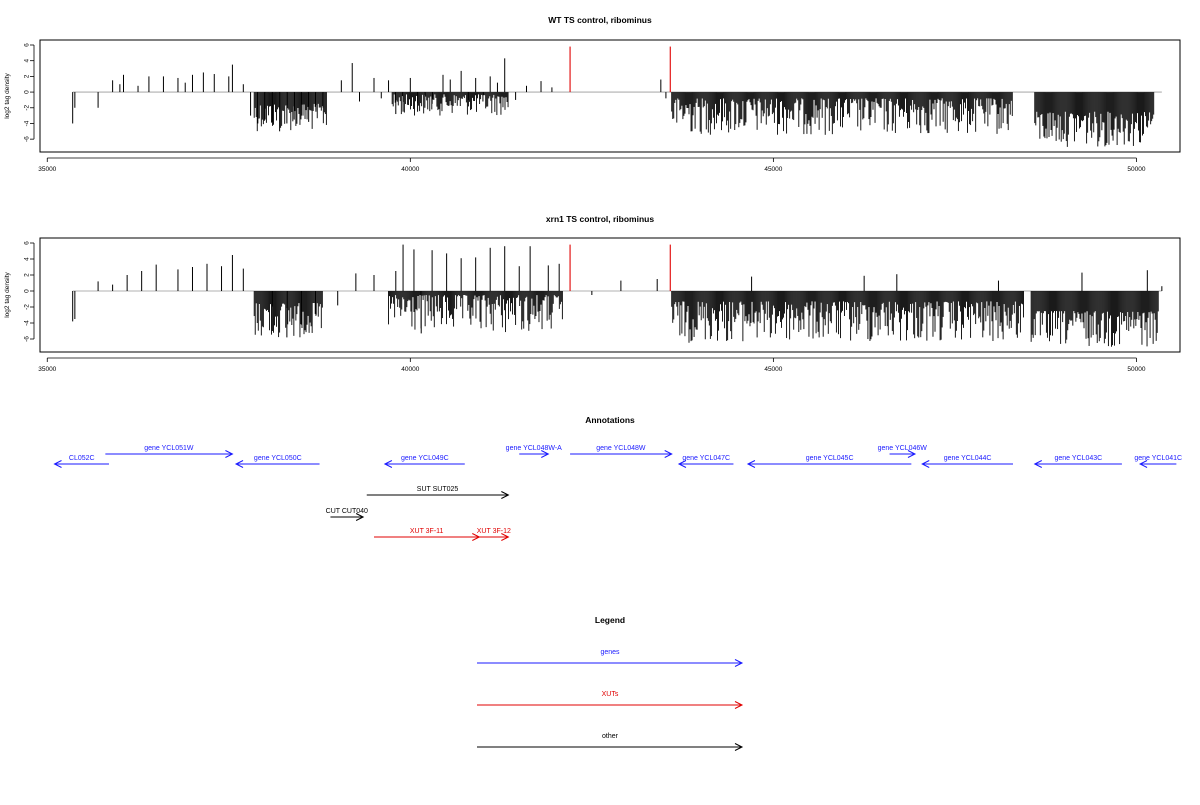 Image resolution: width=1200 pixels, height=805 pixels. I want to click on annotation-feature: XUT 3F-11, so click(427, 534).